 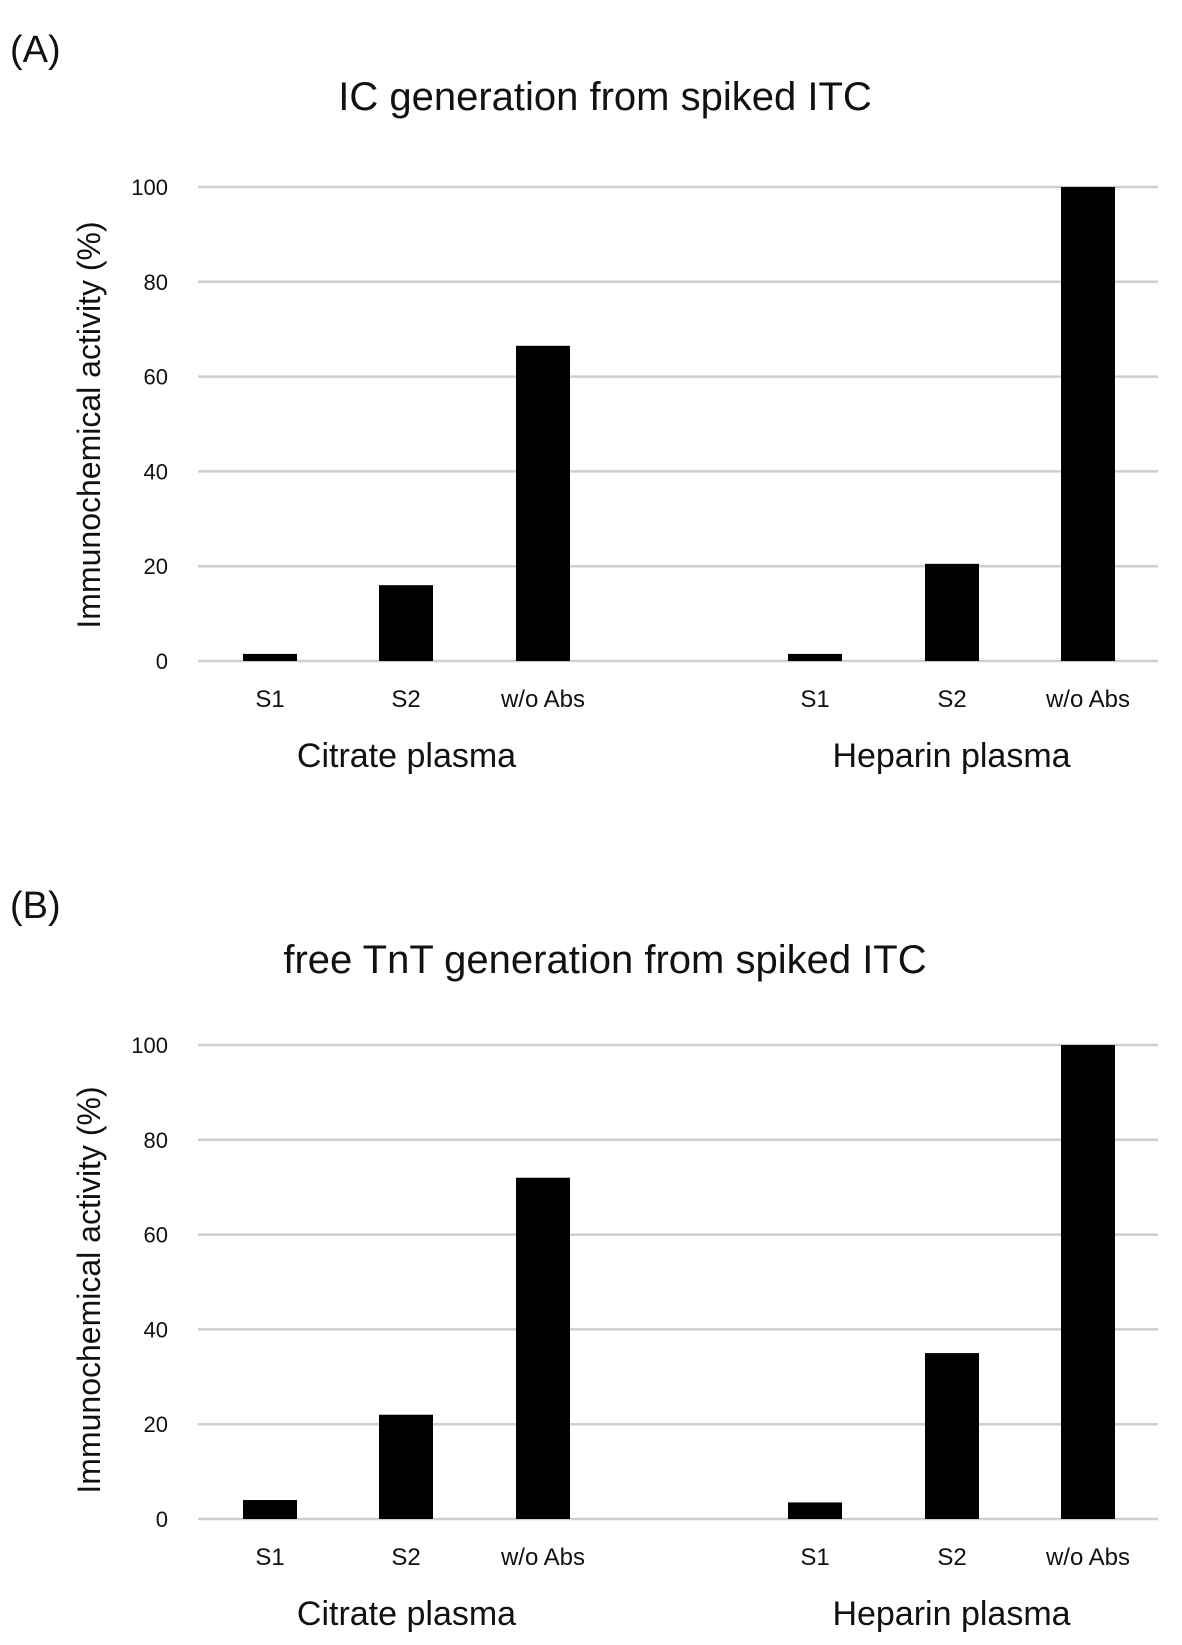 I want to click on panel-a-y-tick-label: 40, so click(x=156, y=471).